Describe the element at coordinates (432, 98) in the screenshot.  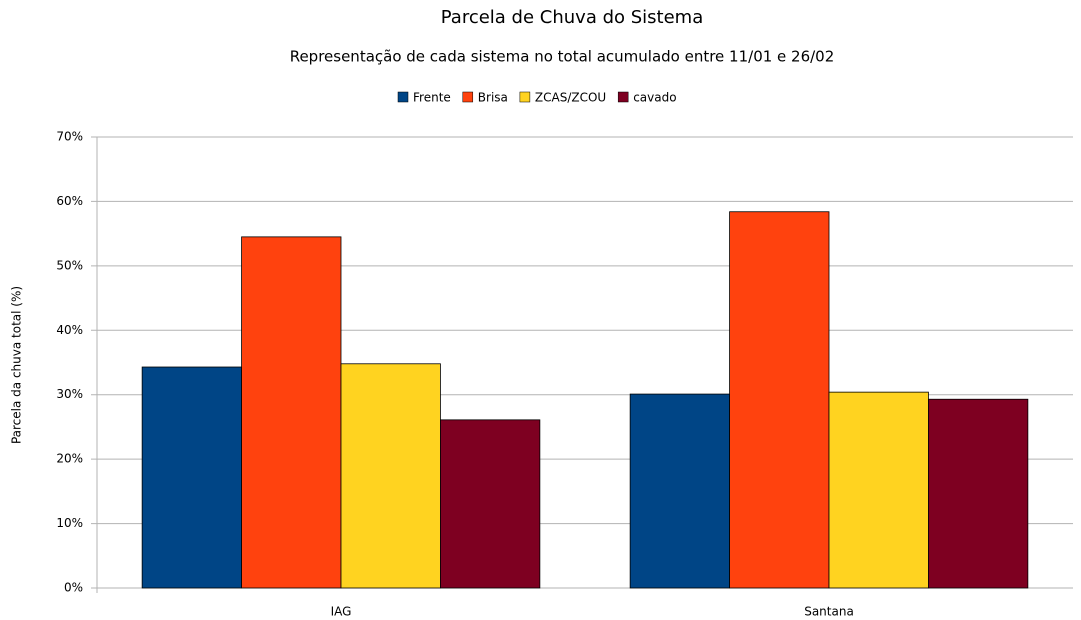
I see `legend-label: Frente` at that location.